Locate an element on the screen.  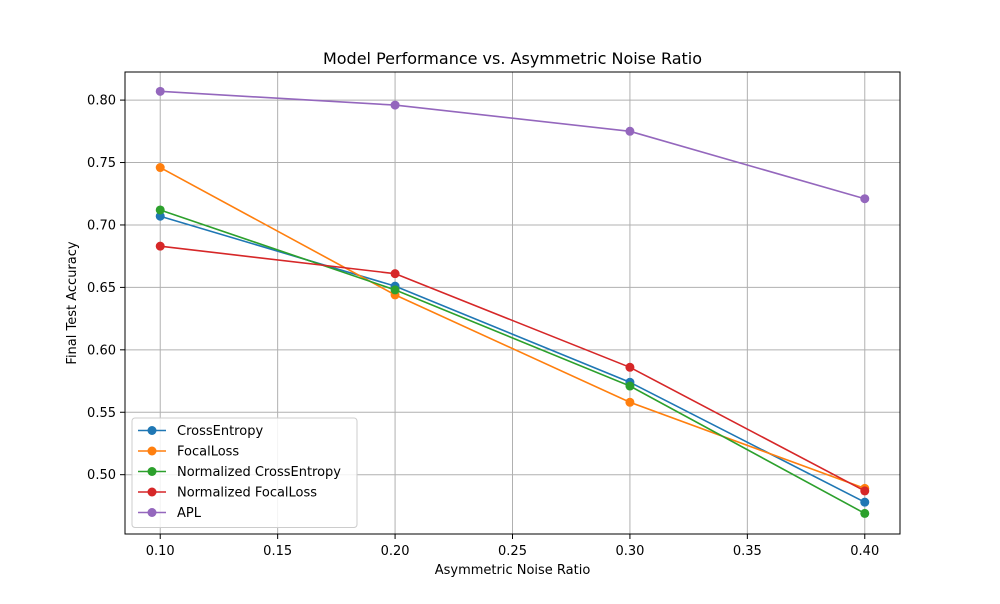
x-axis-label: Asymmetric Noise Ratio is located at coordinates (513, 570).